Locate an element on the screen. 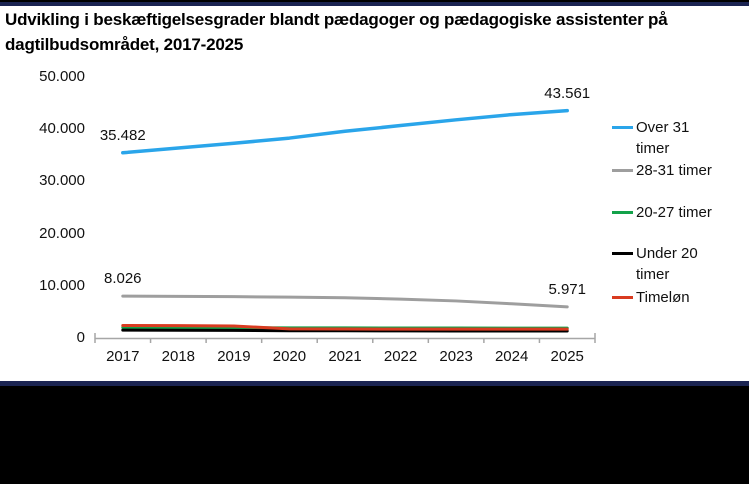 This screenshot has width=749, height=484. x-axis-tick-label: 2025 is located at coordinates (567, 356).